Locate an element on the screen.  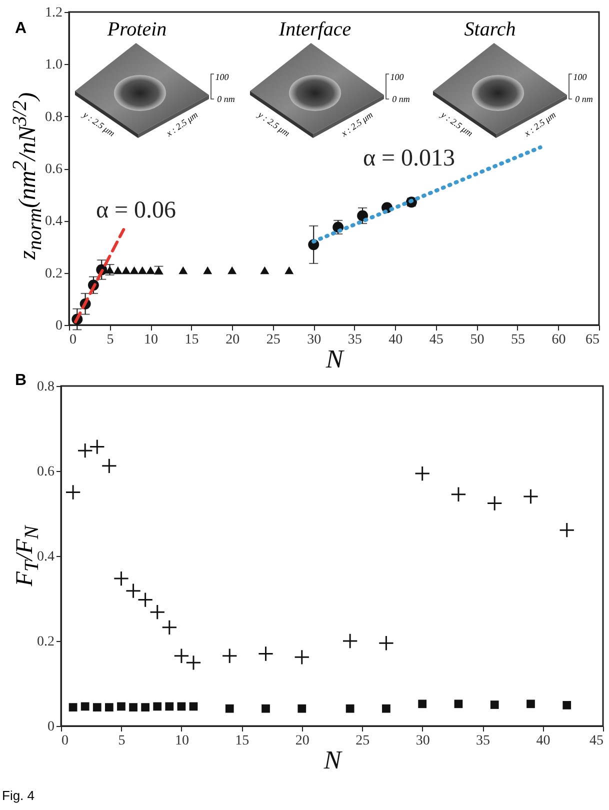
x-tick-label: 50 is located at coordinates (477, 340).